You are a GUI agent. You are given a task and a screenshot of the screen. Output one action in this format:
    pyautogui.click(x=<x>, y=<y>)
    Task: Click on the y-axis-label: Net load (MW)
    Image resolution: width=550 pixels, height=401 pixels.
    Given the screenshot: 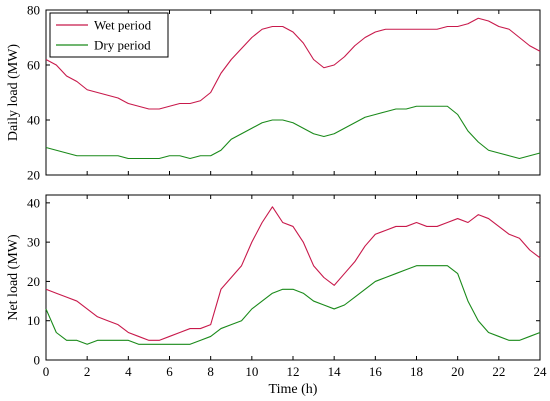 What is the action you would take?
    pyautogui.click(x=13, y=277)
    